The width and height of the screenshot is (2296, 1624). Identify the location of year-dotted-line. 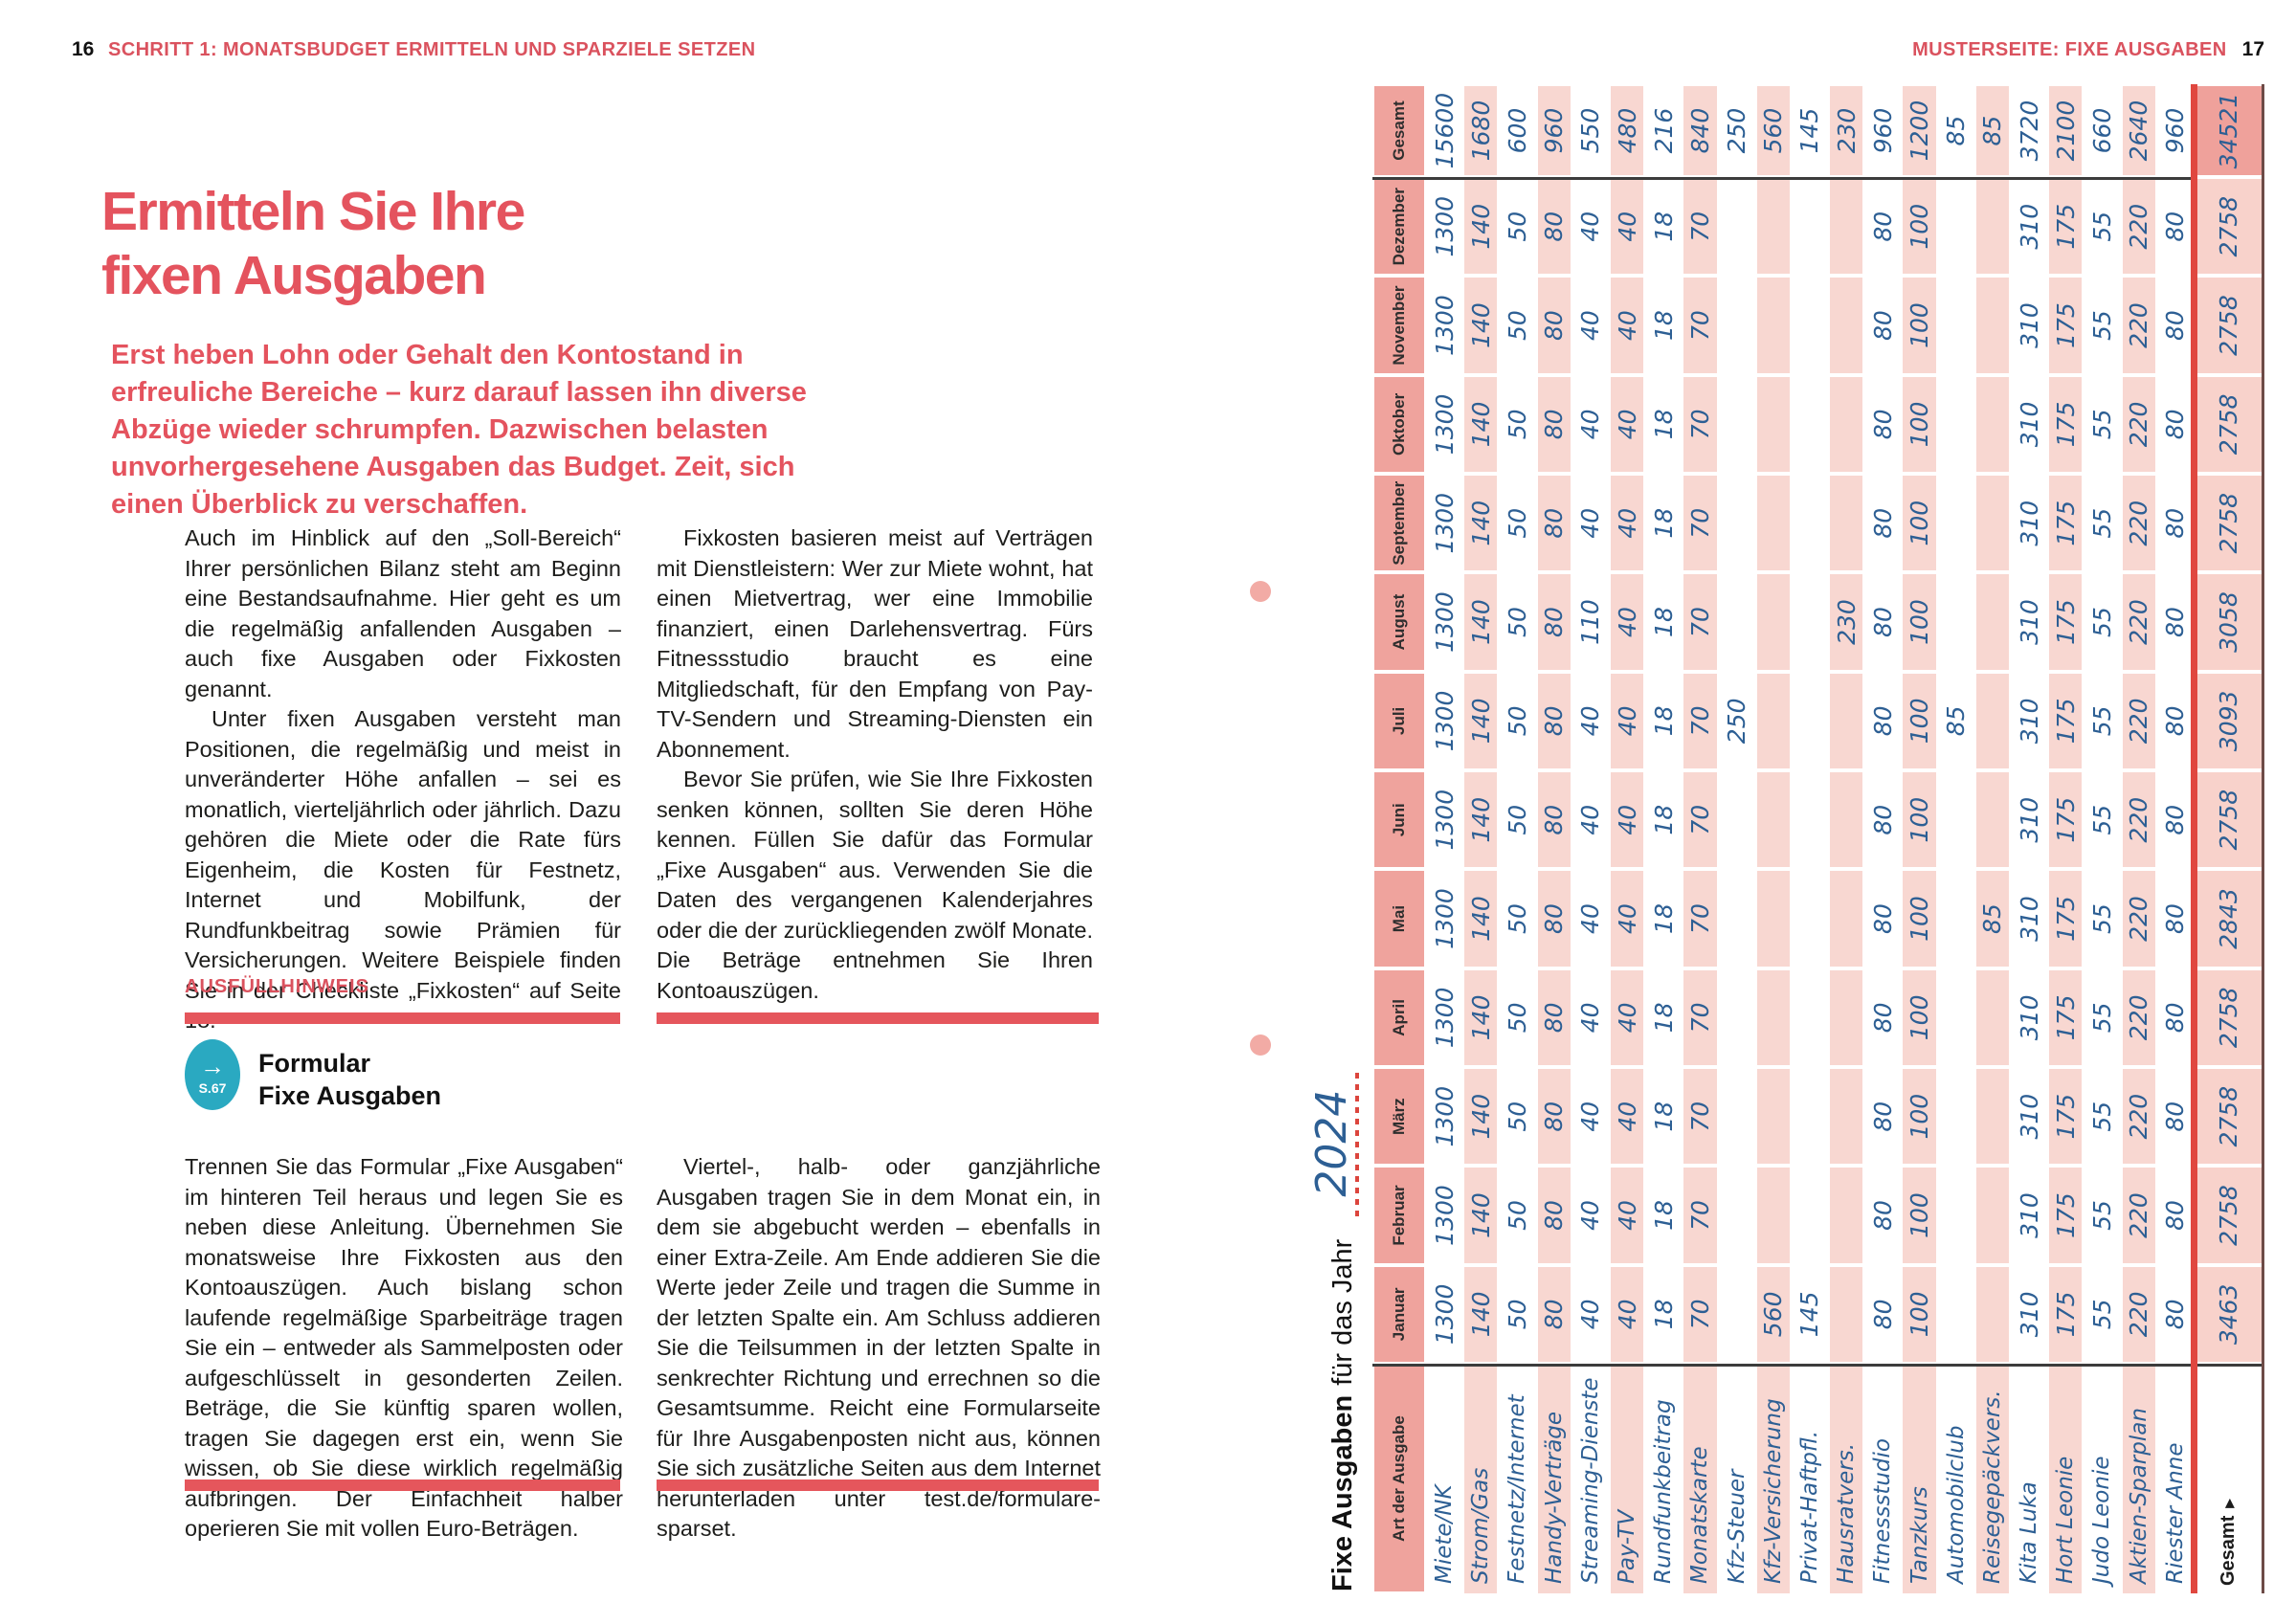
(1357, 1143).